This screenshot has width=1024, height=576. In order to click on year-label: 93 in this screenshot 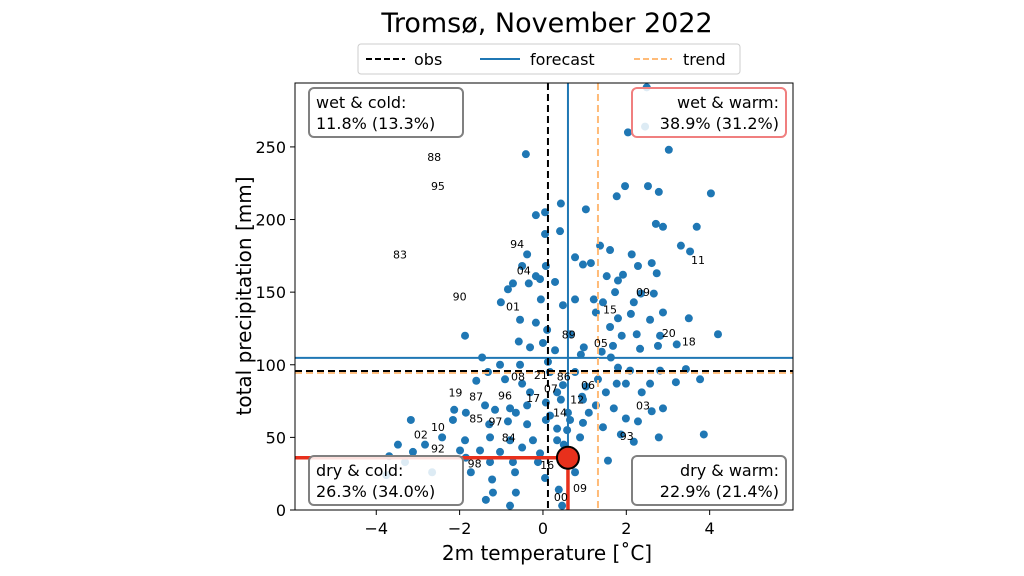, I will do `click(627, 436)`.